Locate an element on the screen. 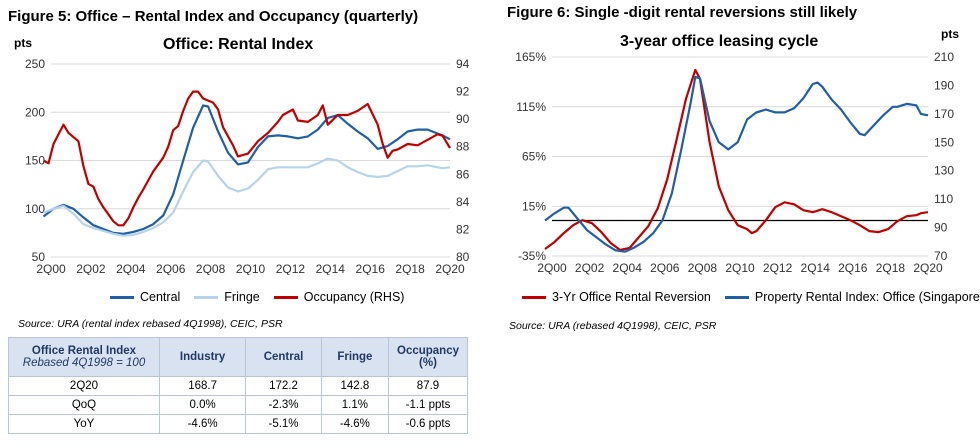 This screenshot has height=444, width=980. series-line-central is located at coordinates (246, 169).